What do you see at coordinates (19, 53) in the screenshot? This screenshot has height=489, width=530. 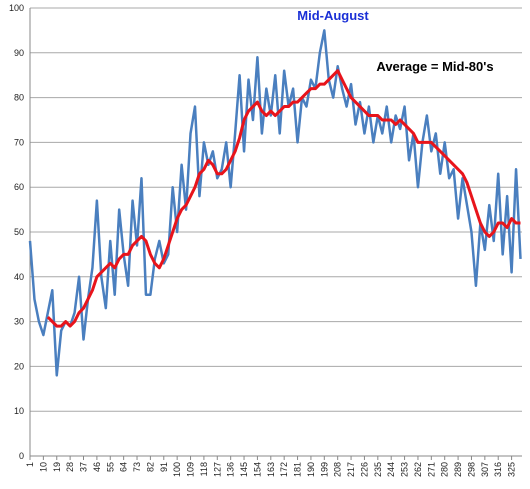 I see `y-tick-label: 90` at bounding box center [19, 53].